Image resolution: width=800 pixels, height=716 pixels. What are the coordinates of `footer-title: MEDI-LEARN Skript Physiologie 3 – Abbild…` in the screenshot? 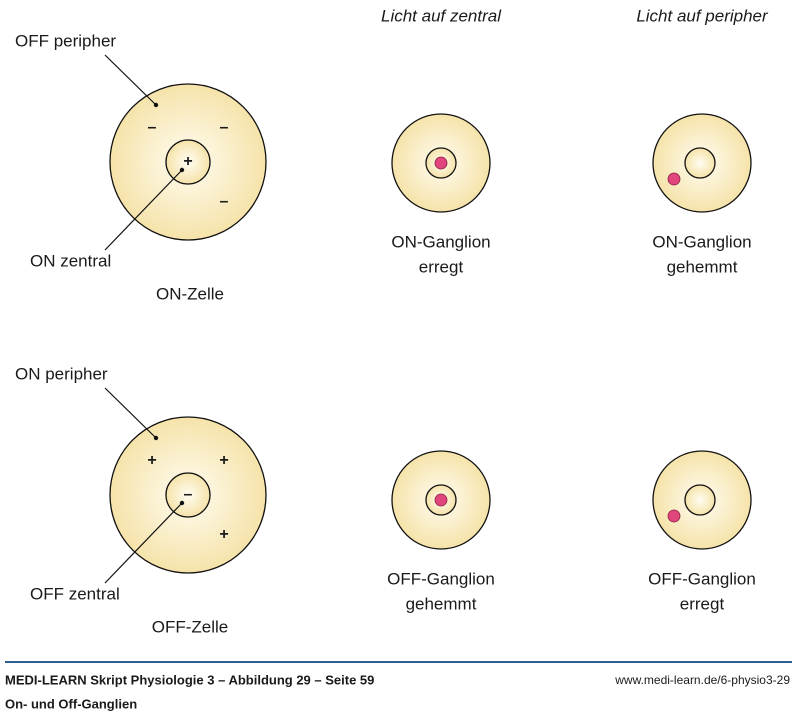 It's located at (189, 679).